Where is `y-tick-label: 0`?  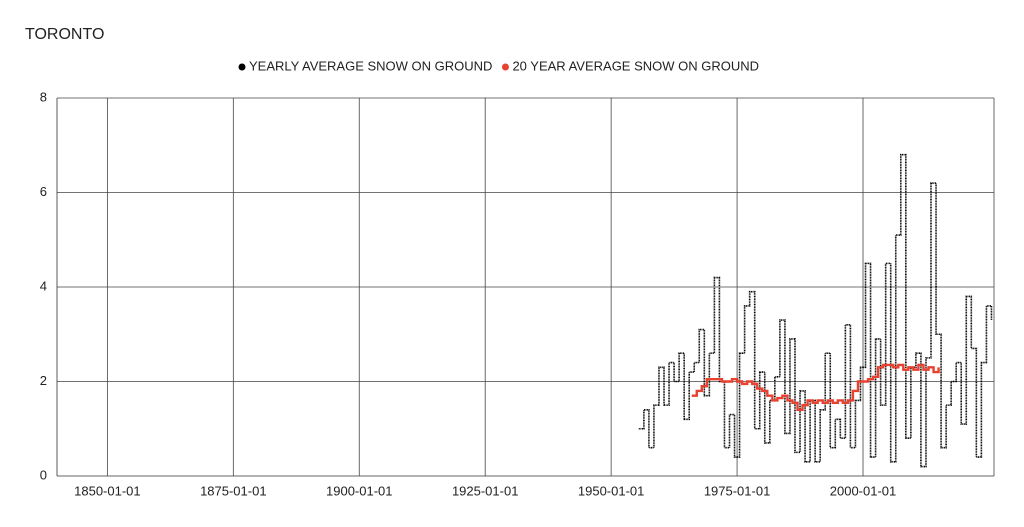
y-tick-label: 0 is located at coordinates (43, 474).